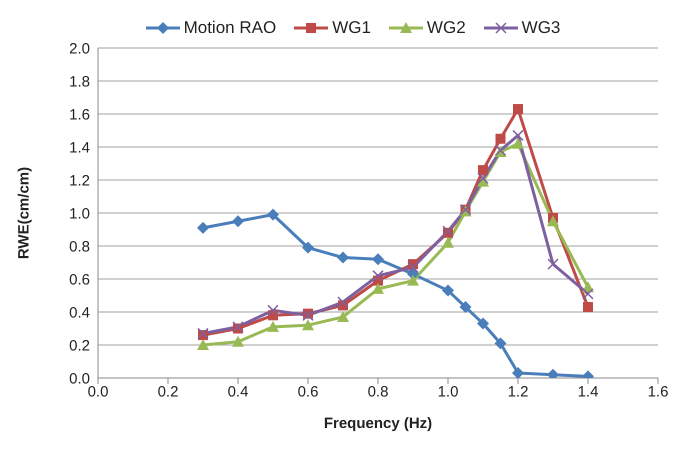 The height and width of the screenshot is (468, 687). What do you see at coordinates (79, 379) in the screenshot?
I see `y-tick-label: 0.0` at bounding box center [79, 379].